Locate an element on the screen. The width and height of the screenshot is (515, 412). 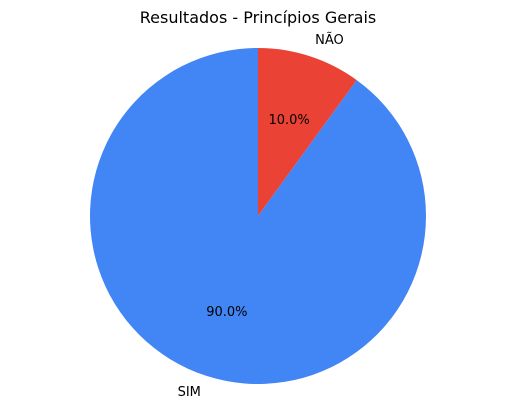
slice-pct-label-não: 10.0% is located at coordinates (288, 120).